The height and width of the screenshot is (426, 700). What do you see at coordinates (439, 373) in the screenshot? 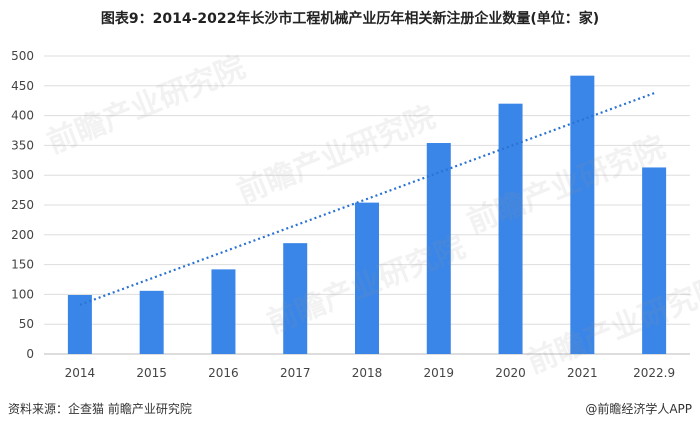
I see `x-tick-label: 2019` at bounding box center [439, 373].